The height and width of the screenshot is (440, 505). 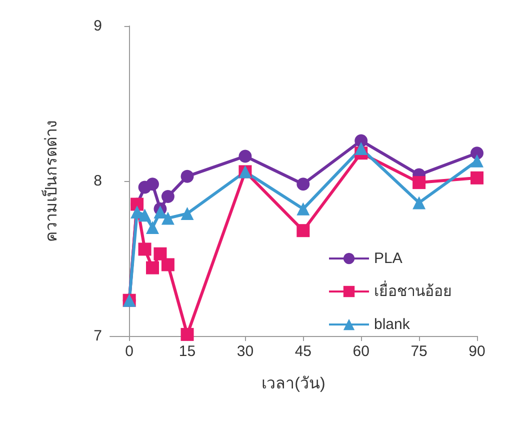 What do you see at coordinates (187, 351) in the screenshot?
I see `x-tick-label: 15` at bounding box center [187, 351].